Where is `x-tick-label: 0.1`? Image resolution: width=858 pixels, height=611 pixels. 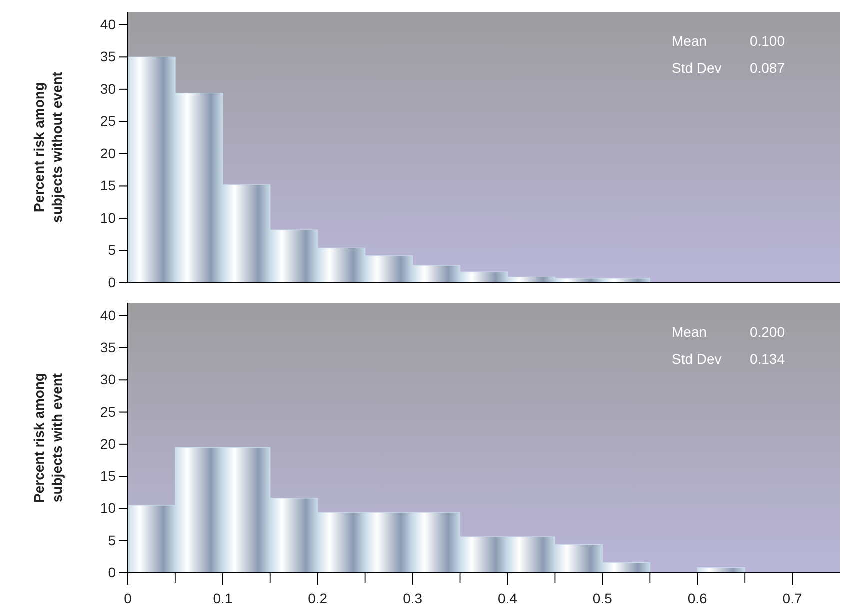
x-tick-label: 0.1 is located at coordinates (223, 598).